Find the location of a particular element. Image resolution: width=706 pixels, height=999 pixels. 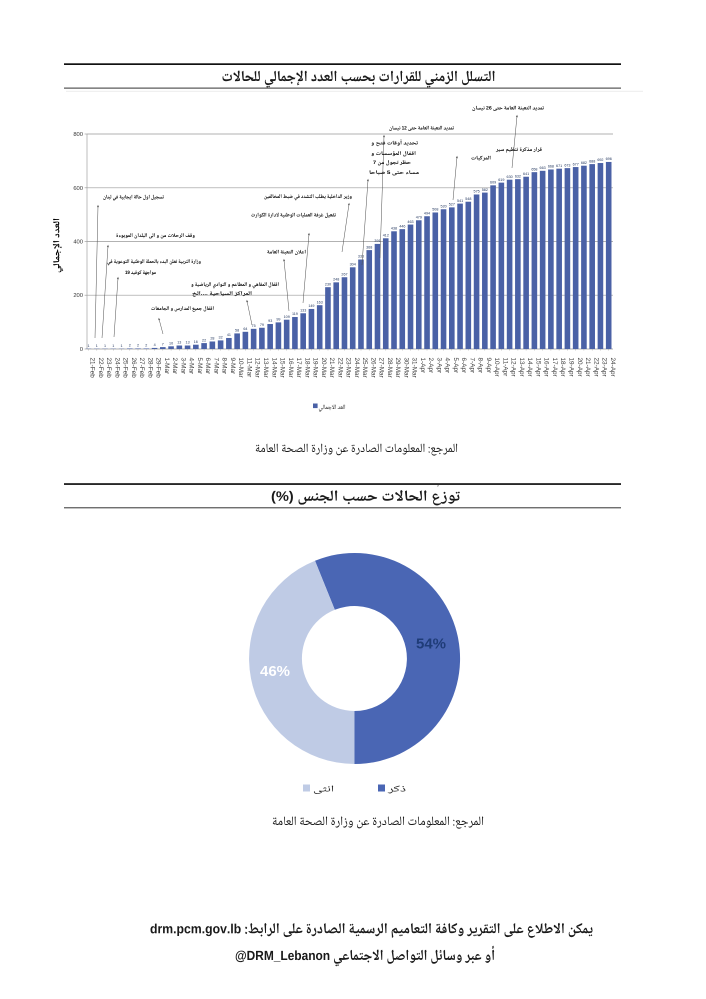

svg-text: 10 is located at coordinates (171, 344).